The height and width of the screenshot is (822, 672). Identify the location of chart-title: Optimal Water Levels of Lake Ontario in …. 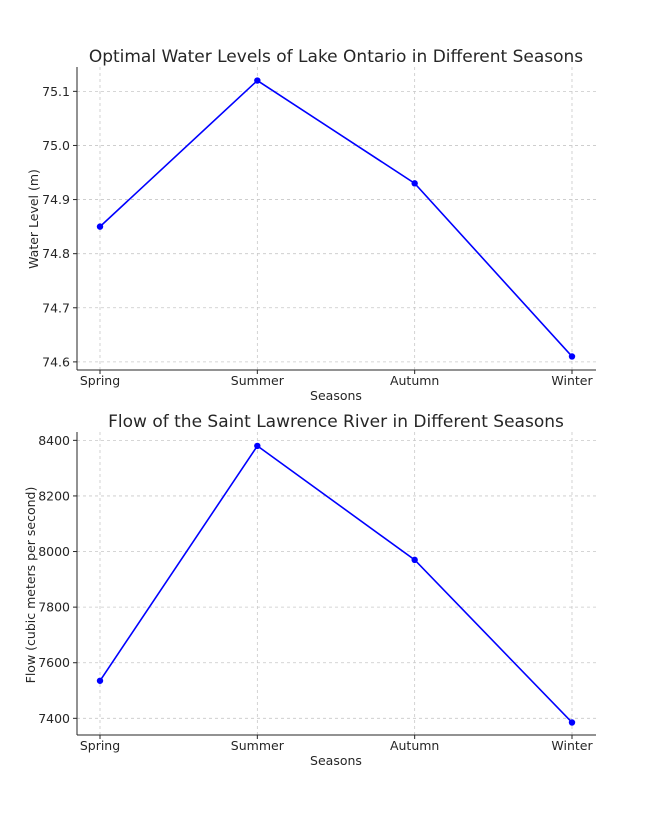
(336, 57).